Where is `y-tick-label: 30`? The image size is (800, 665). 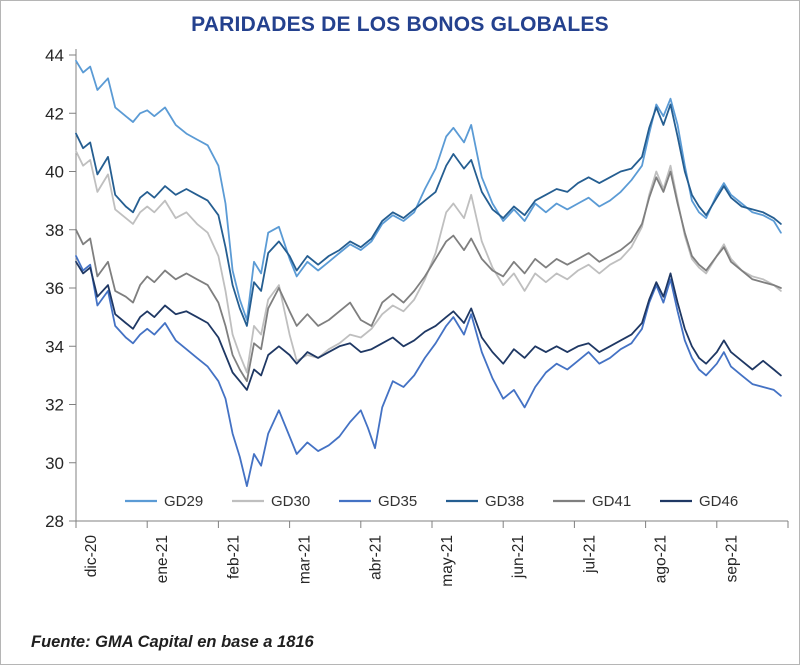
y-tick-label: 30 is located at coordinates (54, 463).